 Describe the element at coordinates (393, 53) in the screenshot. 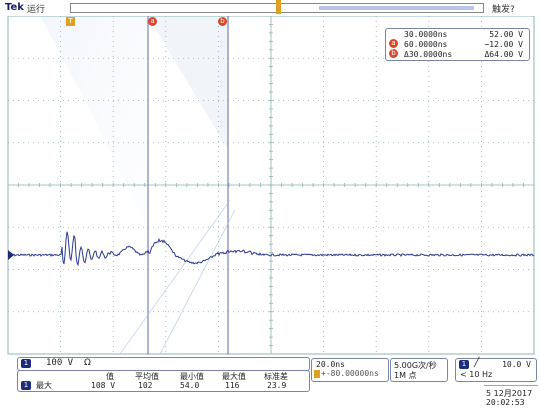

I see `cursor-b-icon: b` at that location.